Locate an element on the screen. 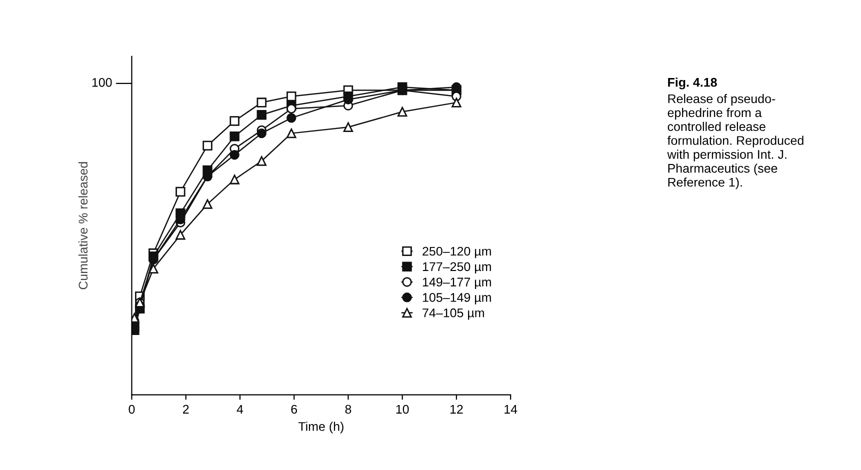  x-tick-label: 4 is located at coordinates (240, 409).